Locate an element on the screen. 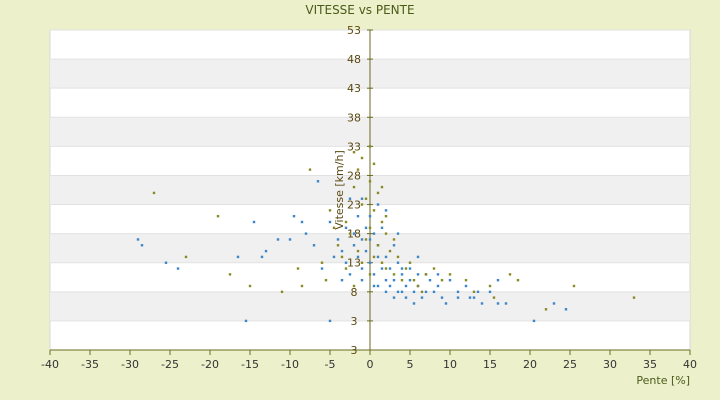  x-tick-label: 10 is located at coordinates (450, 364).